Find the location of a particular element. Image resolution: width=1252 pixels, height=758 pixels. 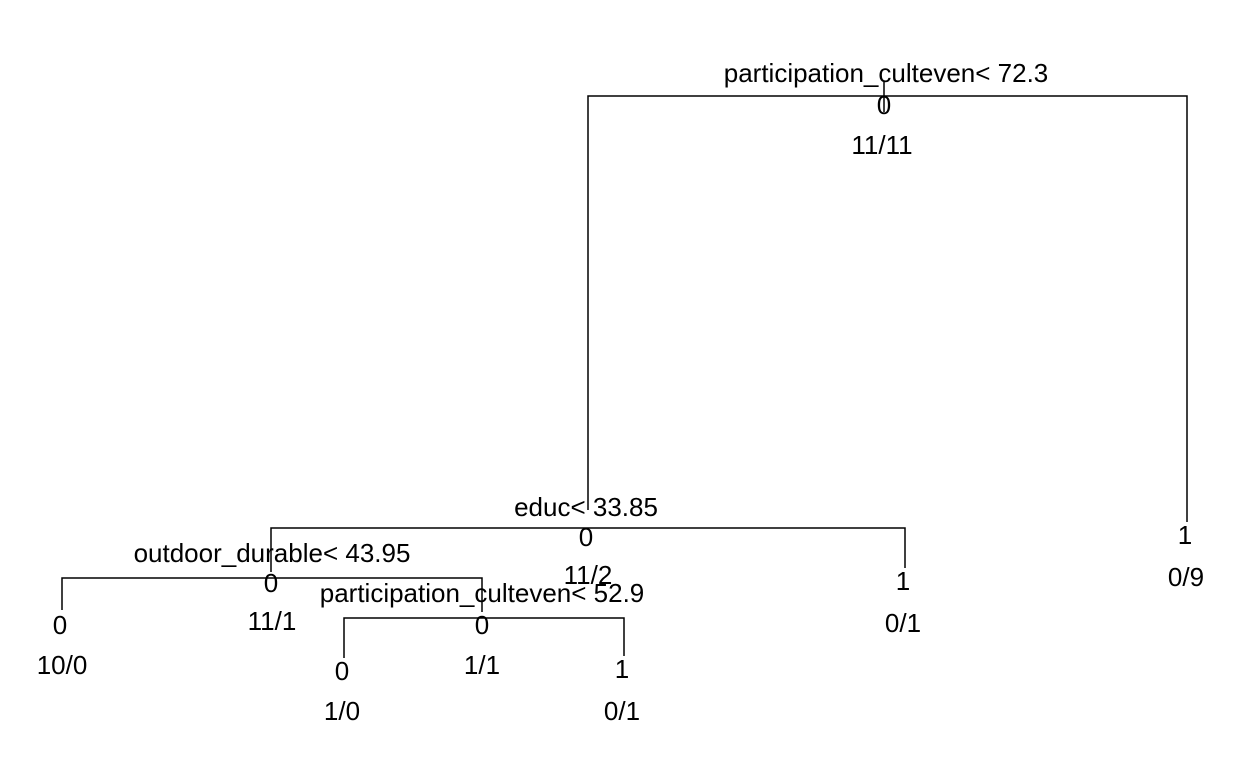

edge-outdoor is located at coordinates (272, 594).